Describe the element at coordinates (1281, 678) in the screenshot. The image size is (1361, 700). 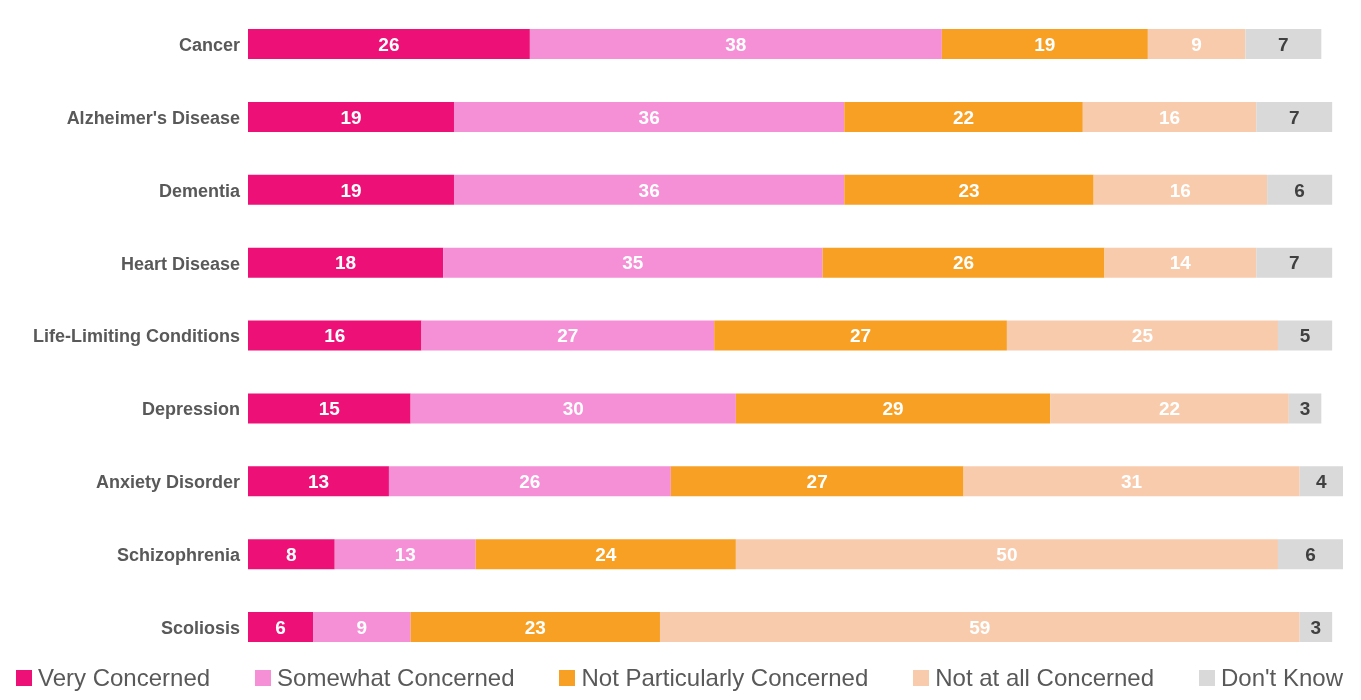
I see `legend-label: Don't Know` at that location.